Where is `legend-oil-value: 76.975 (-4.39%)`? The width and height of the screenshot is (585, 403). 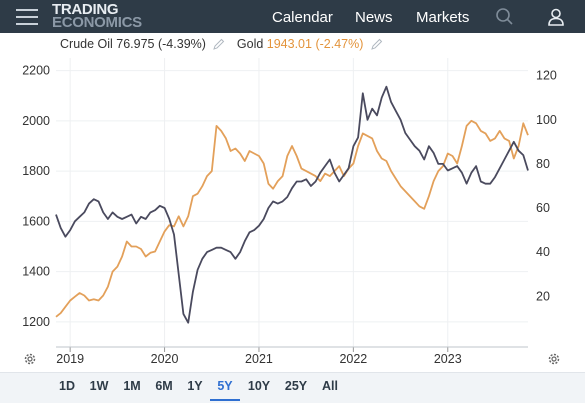 legend-oil-value: 76.975 (-4.39%) is located at coordinates (161, 44).